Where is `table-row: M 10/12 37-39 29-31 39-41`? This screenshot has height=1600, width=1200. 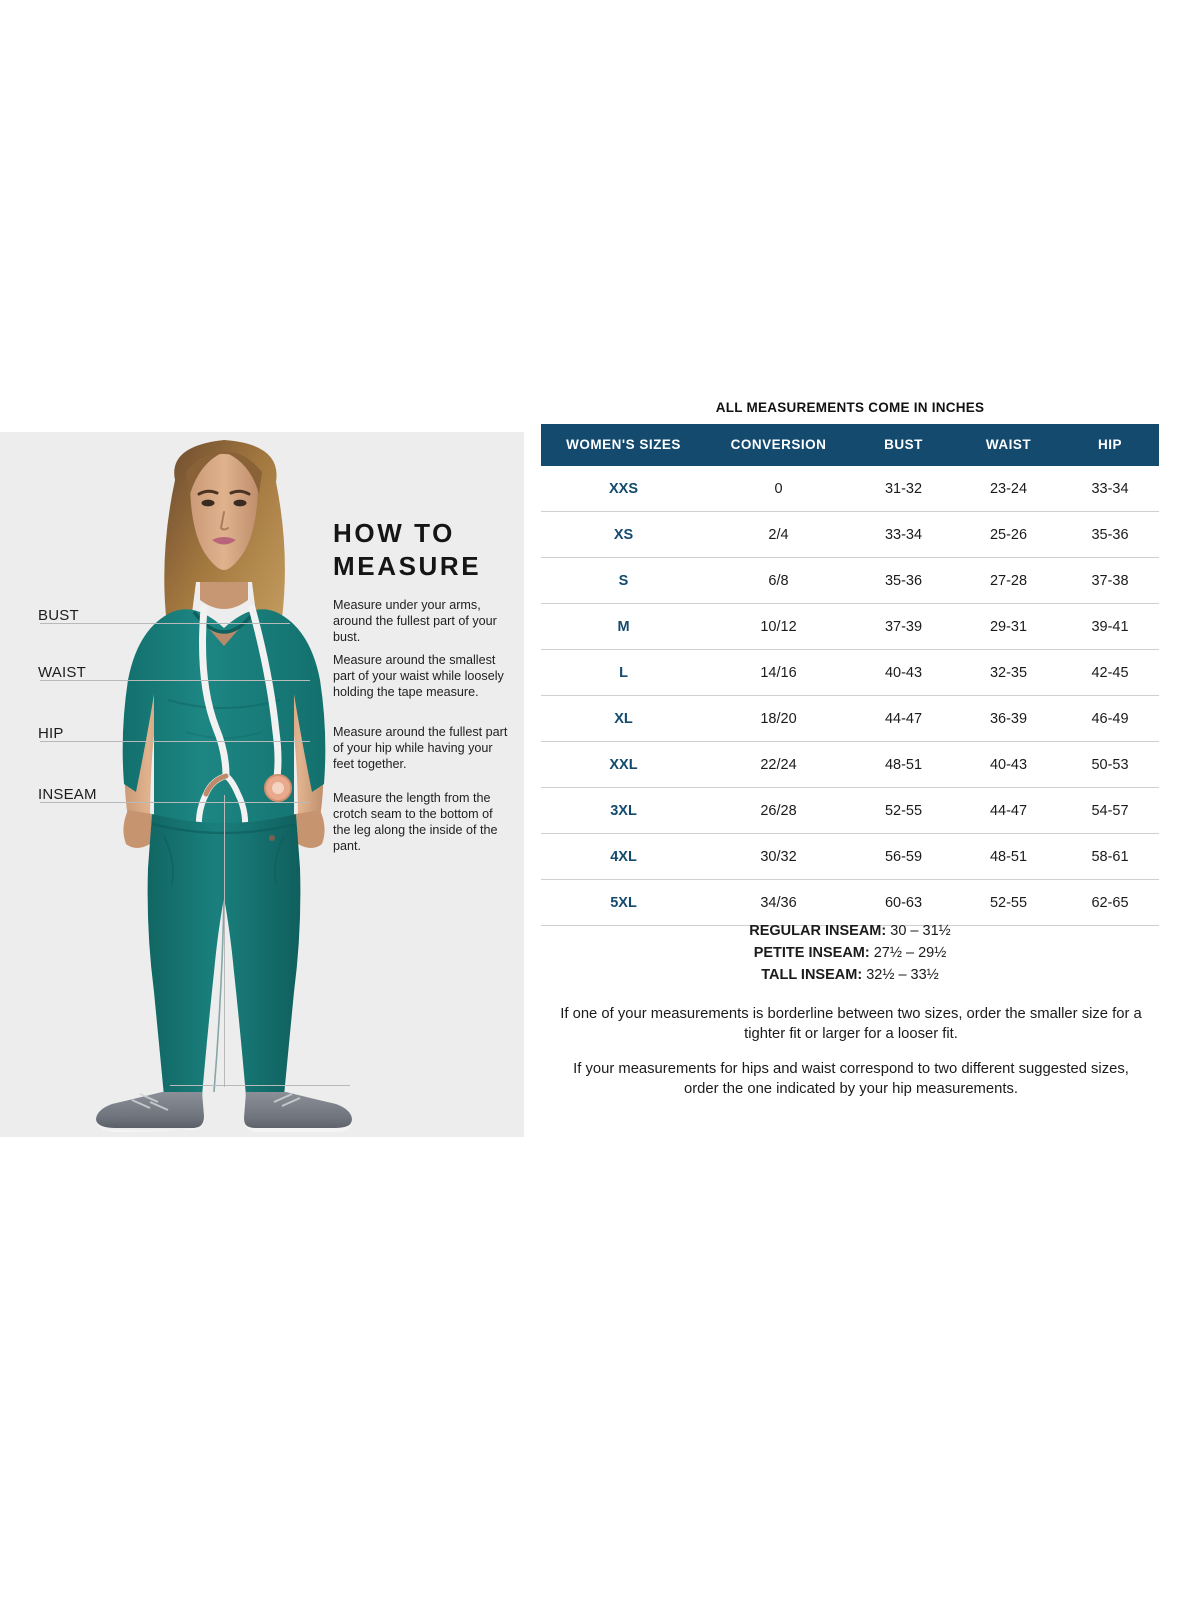 table-row: M 10/12 37-39 29-31 39-41 is located at coordinates (850, 626).